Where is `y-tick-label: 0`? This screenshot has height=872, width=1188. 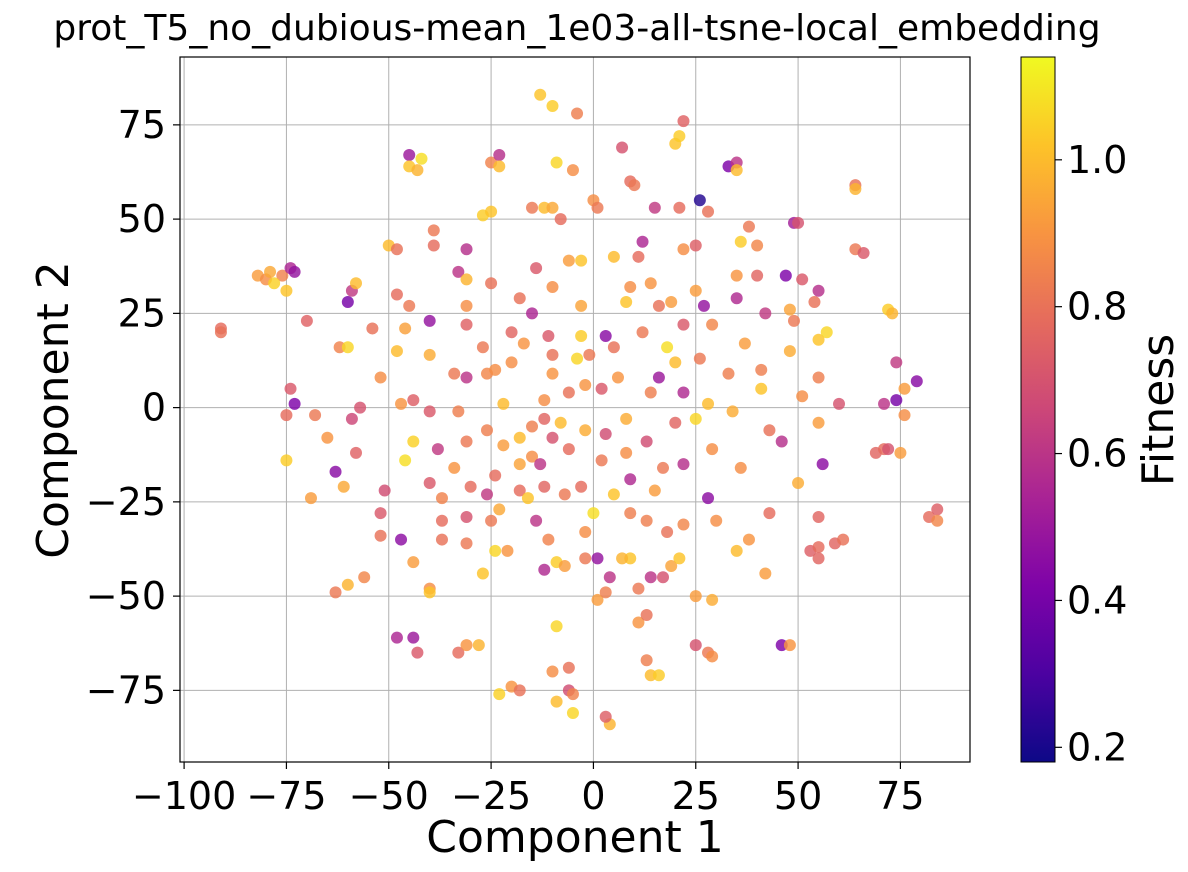
y-tick-label: 0 is located at coordinates (154, 408).